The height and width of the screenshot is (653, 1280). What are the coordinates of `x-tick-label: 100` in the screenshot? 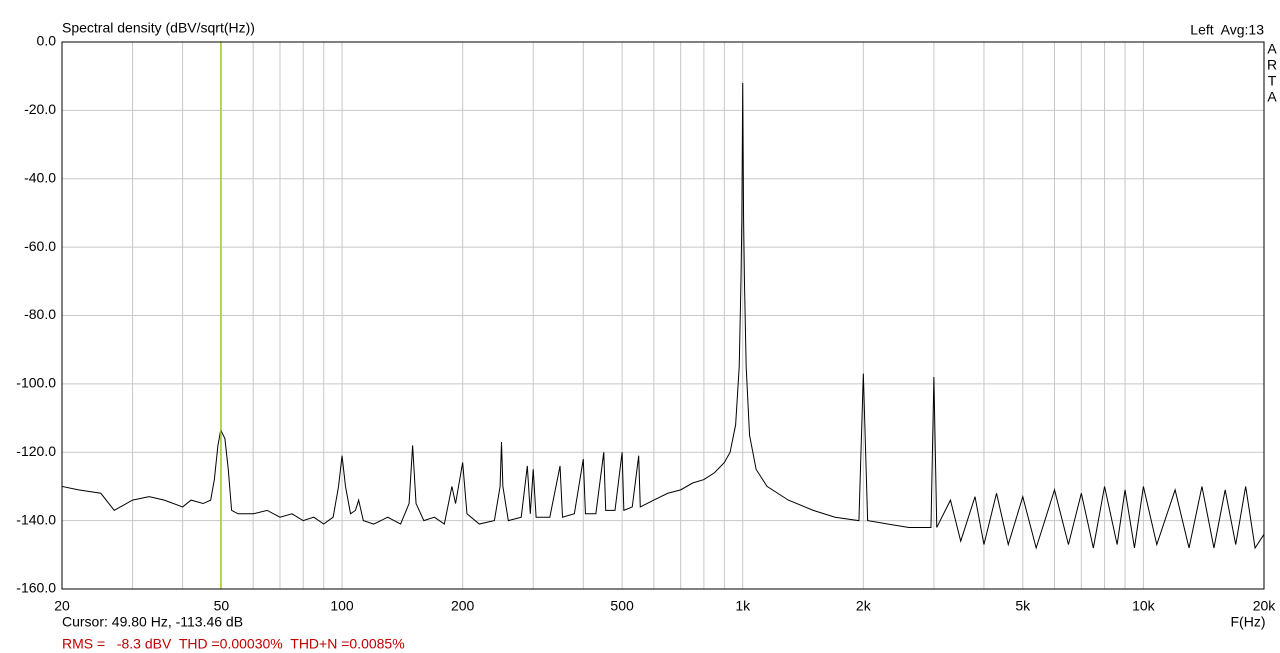 It's located at (342, 606).